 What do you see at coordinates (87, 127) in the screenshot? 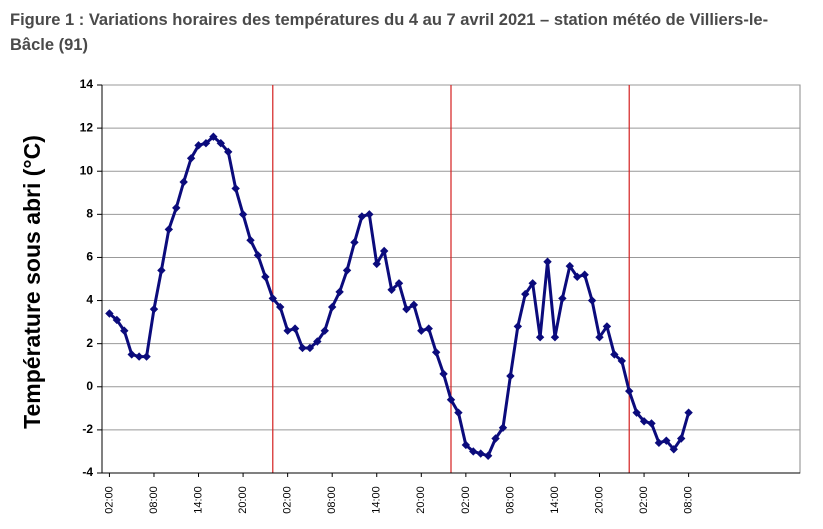
I see `y-tick-label: 12` at bounding box center [87, 127].